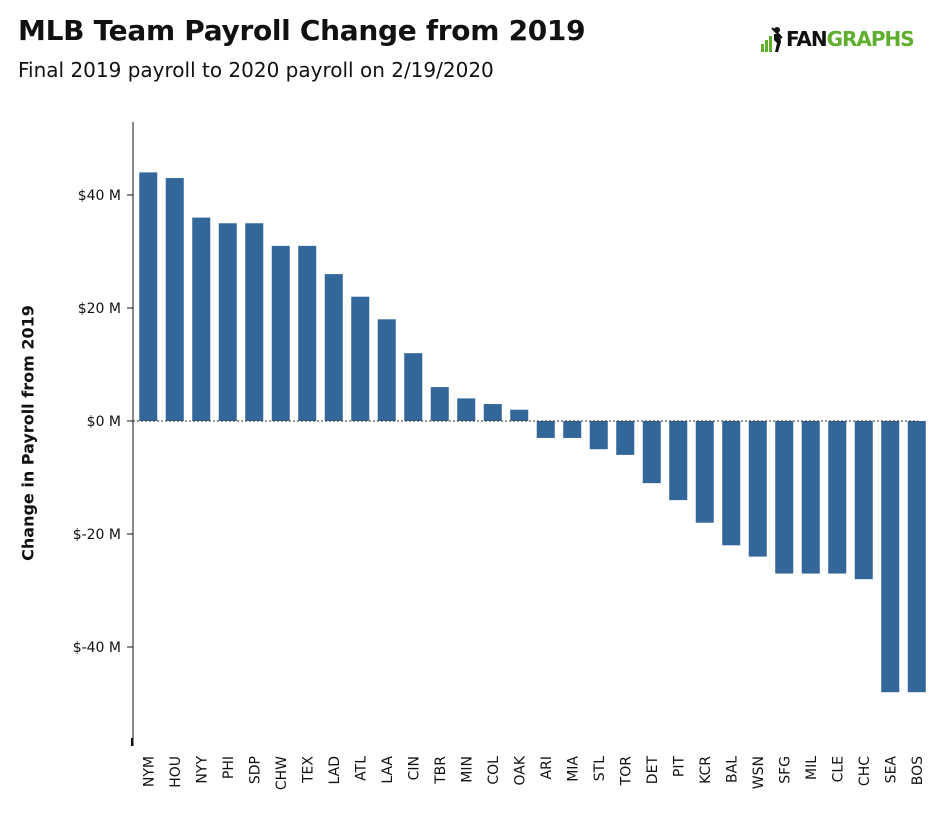 The width and height of the screenshot is (946, 831). Describe the element at coordinates (865, 771) in the screenshot. I see `x-tick-label: CHC` at that location.